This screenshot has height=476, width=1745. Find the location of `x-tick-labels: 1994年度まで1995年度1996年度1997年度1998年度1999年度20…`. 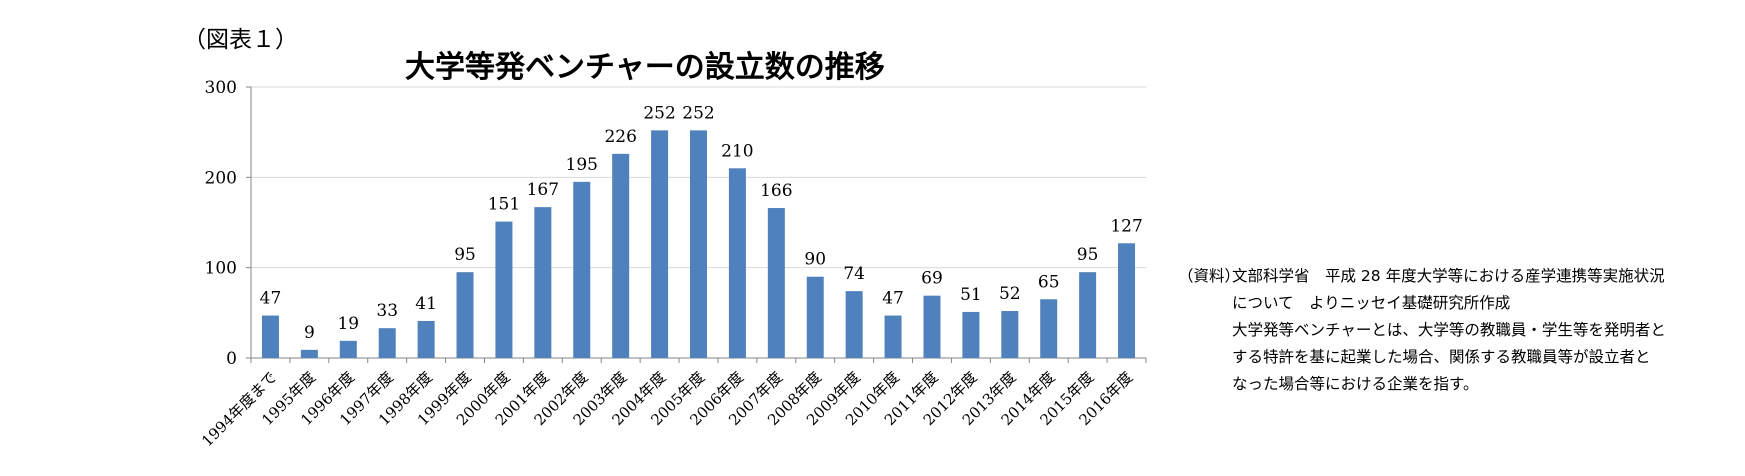

x-tick-labels: 1994年度まで1995年度1996年度1997年度1998年度1999年度20… is located at coordinates (667, 409).